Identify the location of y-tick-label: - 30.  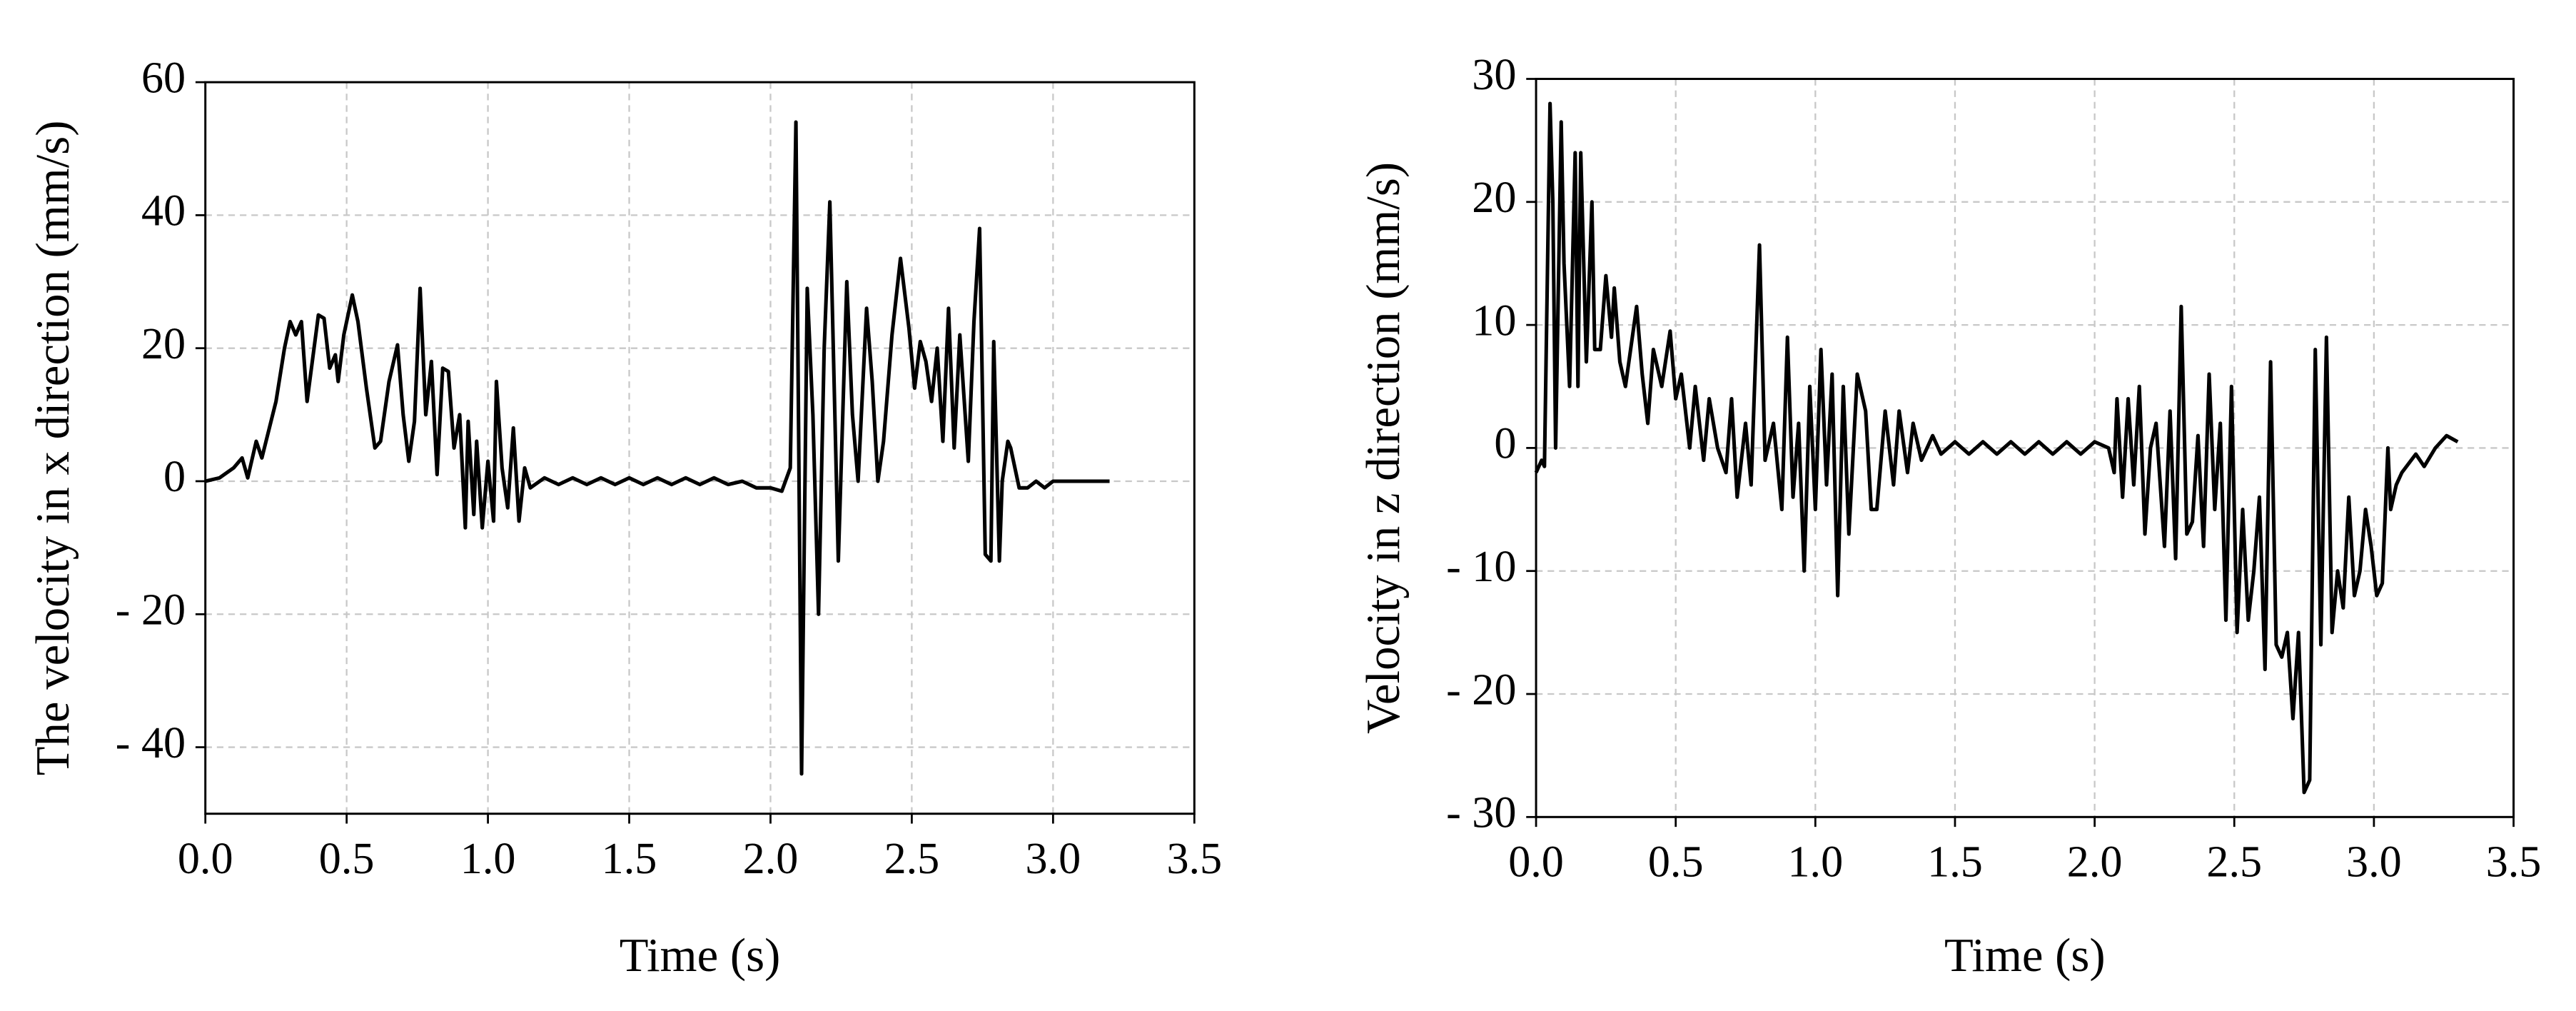
(1481, 813).